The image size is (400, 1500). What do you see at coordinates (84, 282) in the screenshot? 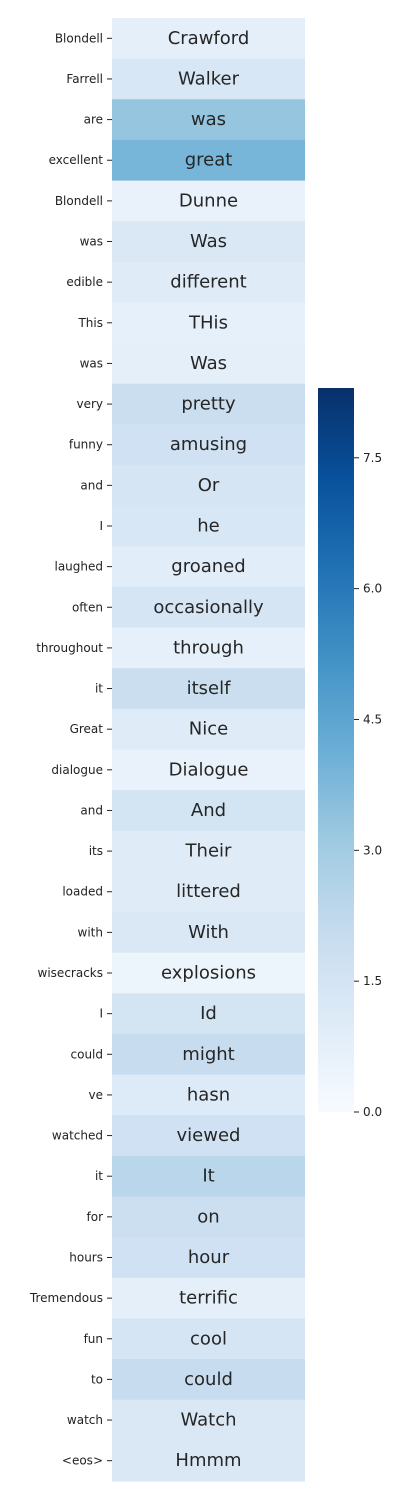
I see `row-label: edible` at bounding box center [84, 282].